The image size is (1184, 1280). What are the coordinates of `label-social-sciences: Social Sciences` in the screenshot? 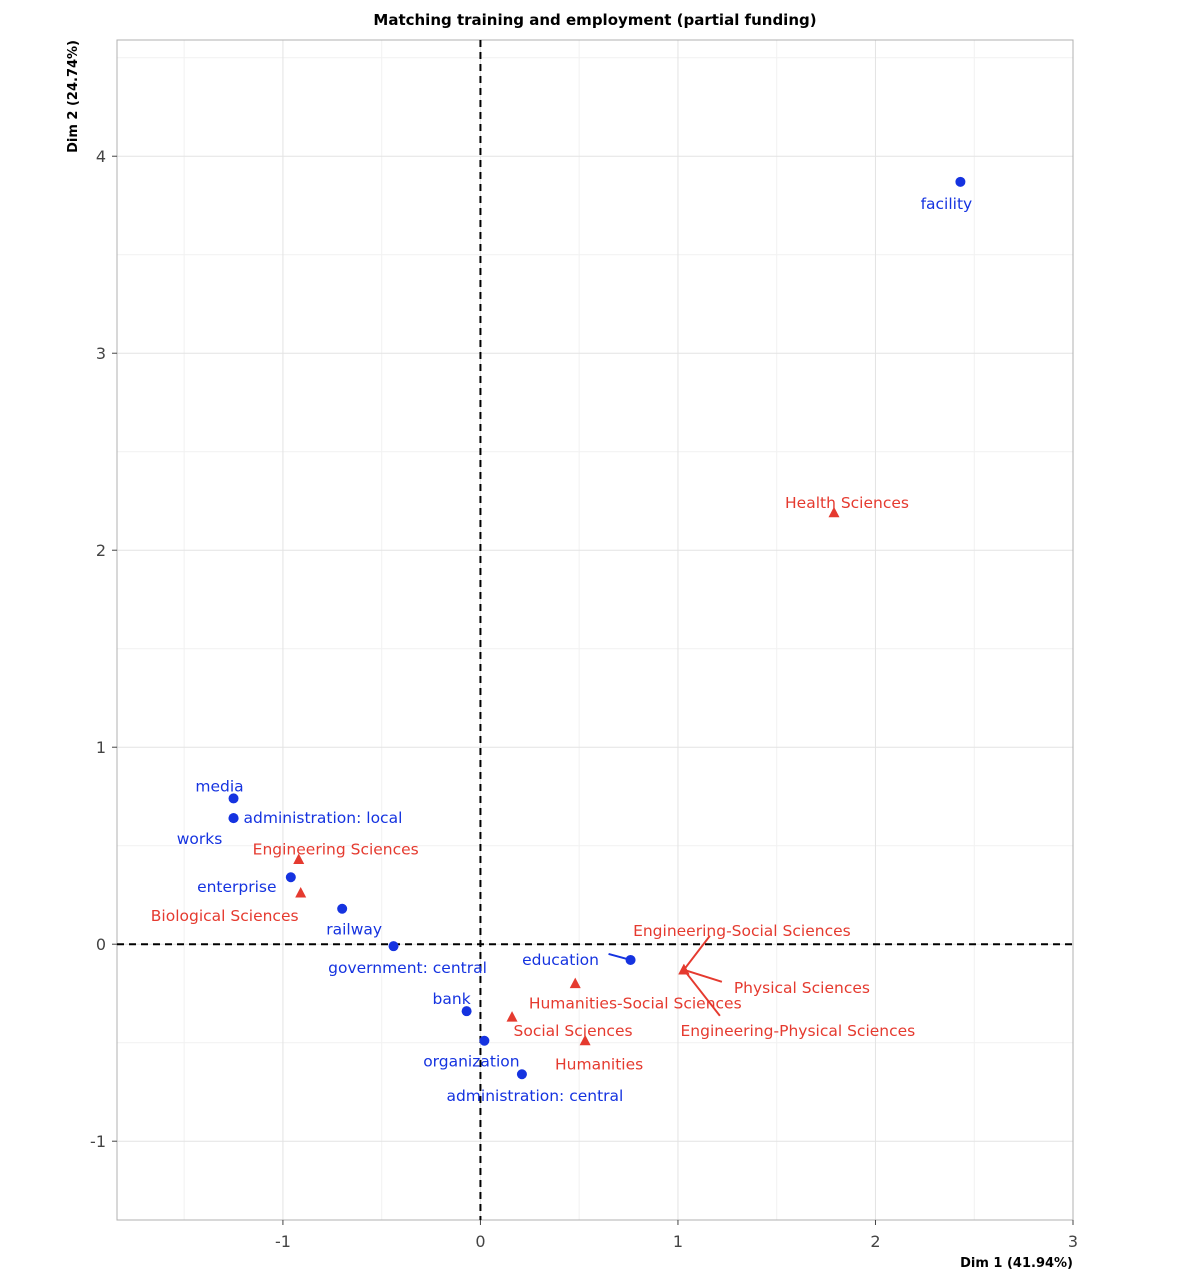 It's located at (573, 1031).